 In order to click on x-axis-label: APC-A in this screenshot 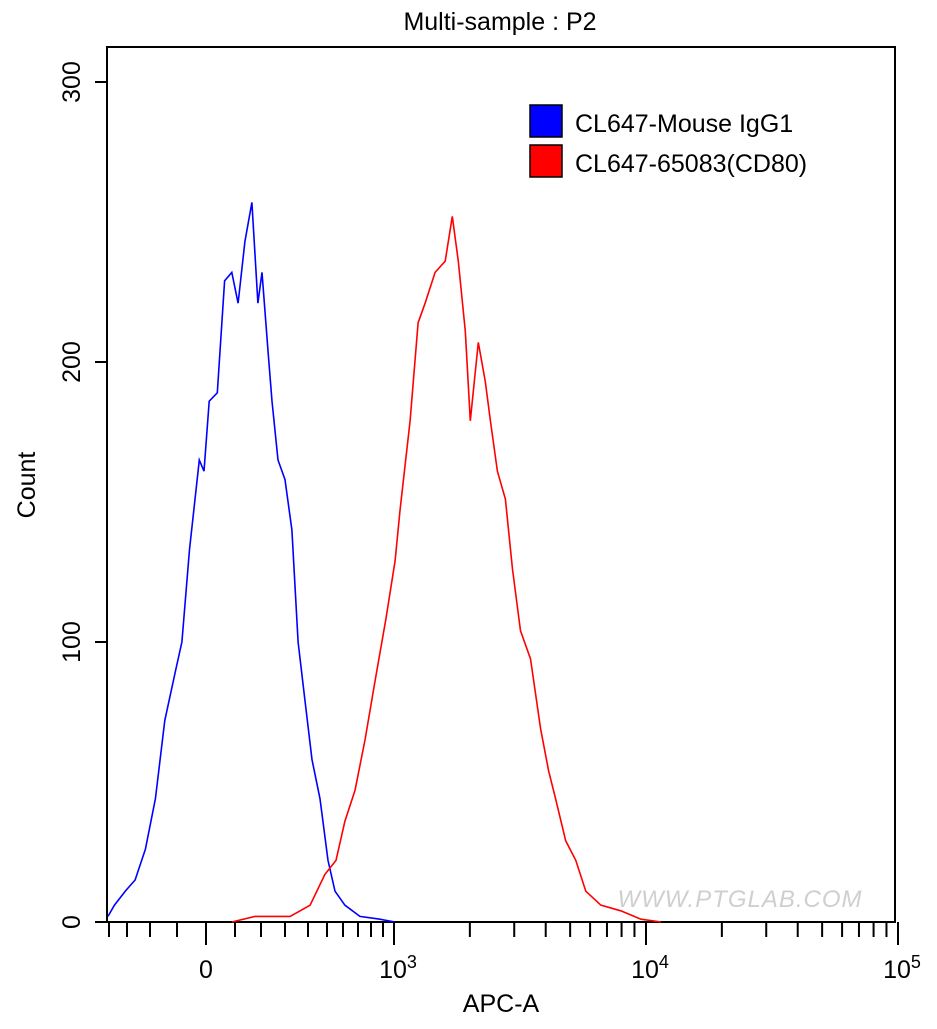, I will do `click(501, 1004)`.